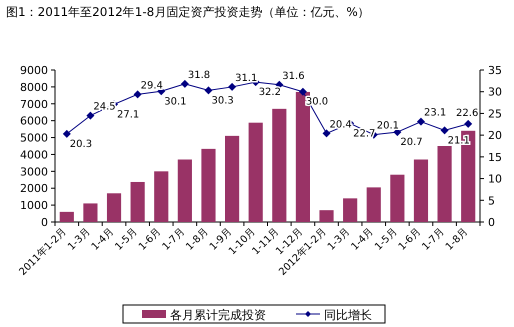  What do you see at coordinates (348, 315) in the screenshot?
I see `legend-label: 同比增长` at bounding box center [348, 315].